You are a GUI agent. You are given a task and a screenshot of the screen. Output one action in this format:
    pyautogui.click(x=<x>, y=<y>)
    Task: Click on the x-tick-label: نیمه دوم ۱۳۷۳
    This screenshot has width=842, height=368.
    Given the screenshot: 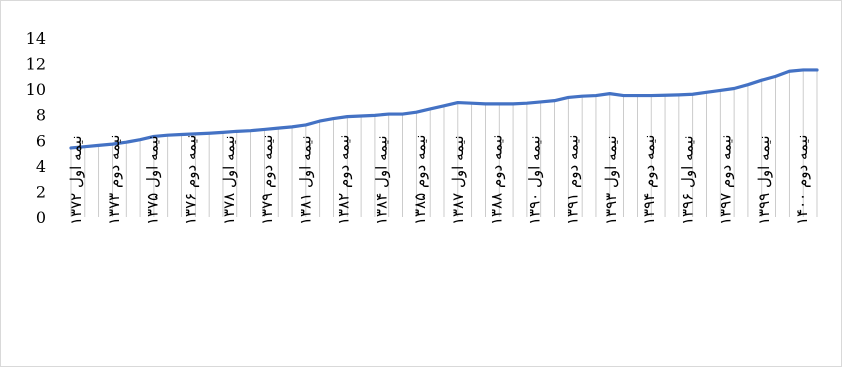 What is the action you would take?
    pyautogui.click(x=114, y=180)
    